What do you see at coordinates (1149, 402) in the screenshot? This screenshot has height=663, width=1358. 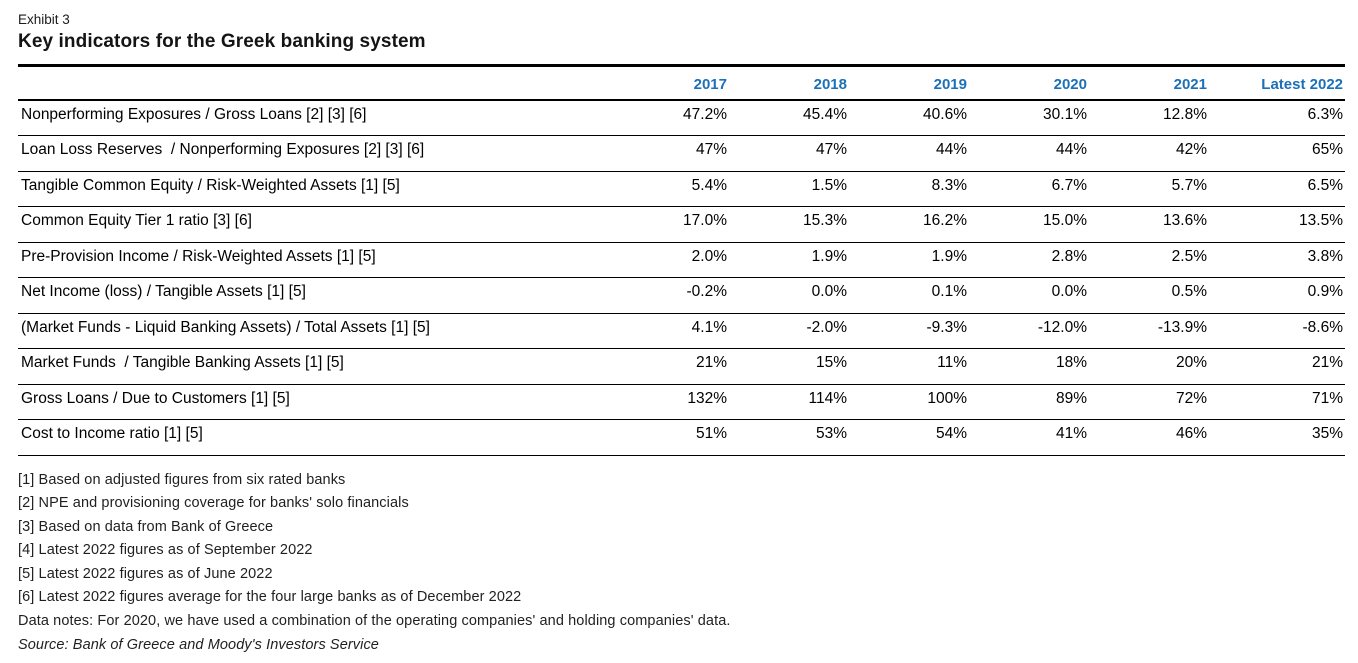 I see `cell-value: 72%` at bounding box center [1149, 402].